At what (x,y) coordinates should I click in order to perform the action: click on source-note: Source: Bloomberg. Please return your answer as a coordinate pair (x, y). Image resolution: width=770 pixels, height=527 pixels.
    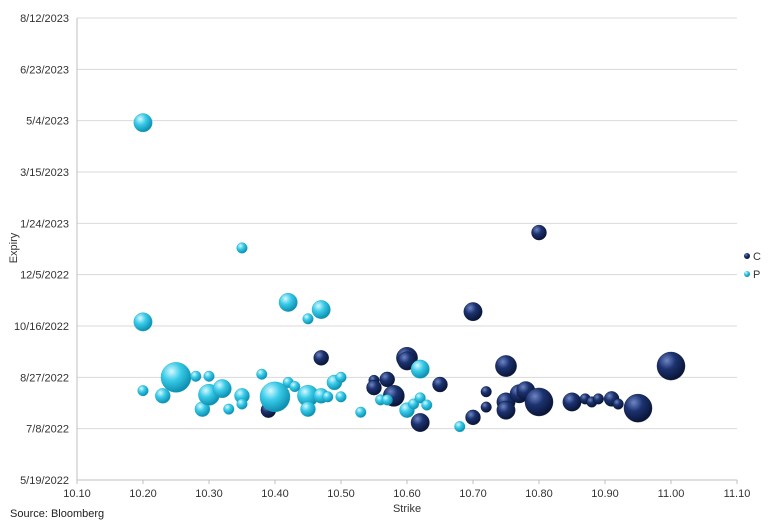
    Looking at the image, I should click on (57, 514).